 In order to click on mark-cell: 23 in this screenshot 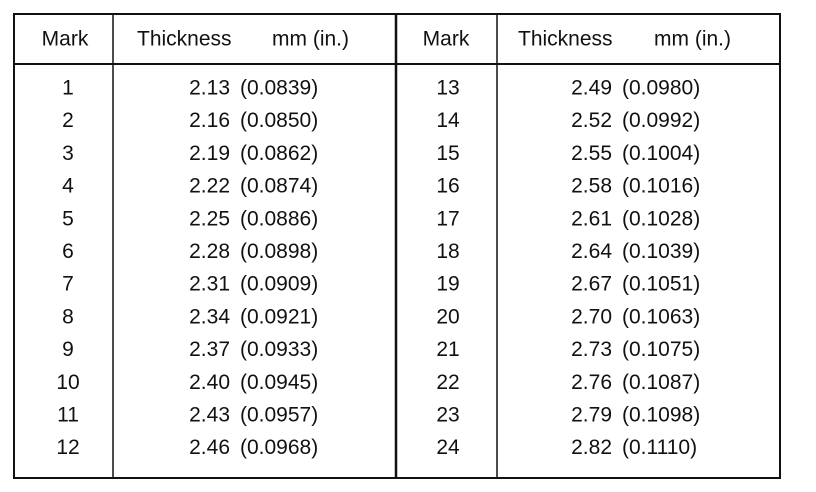, I will do `click(447, 415)`.